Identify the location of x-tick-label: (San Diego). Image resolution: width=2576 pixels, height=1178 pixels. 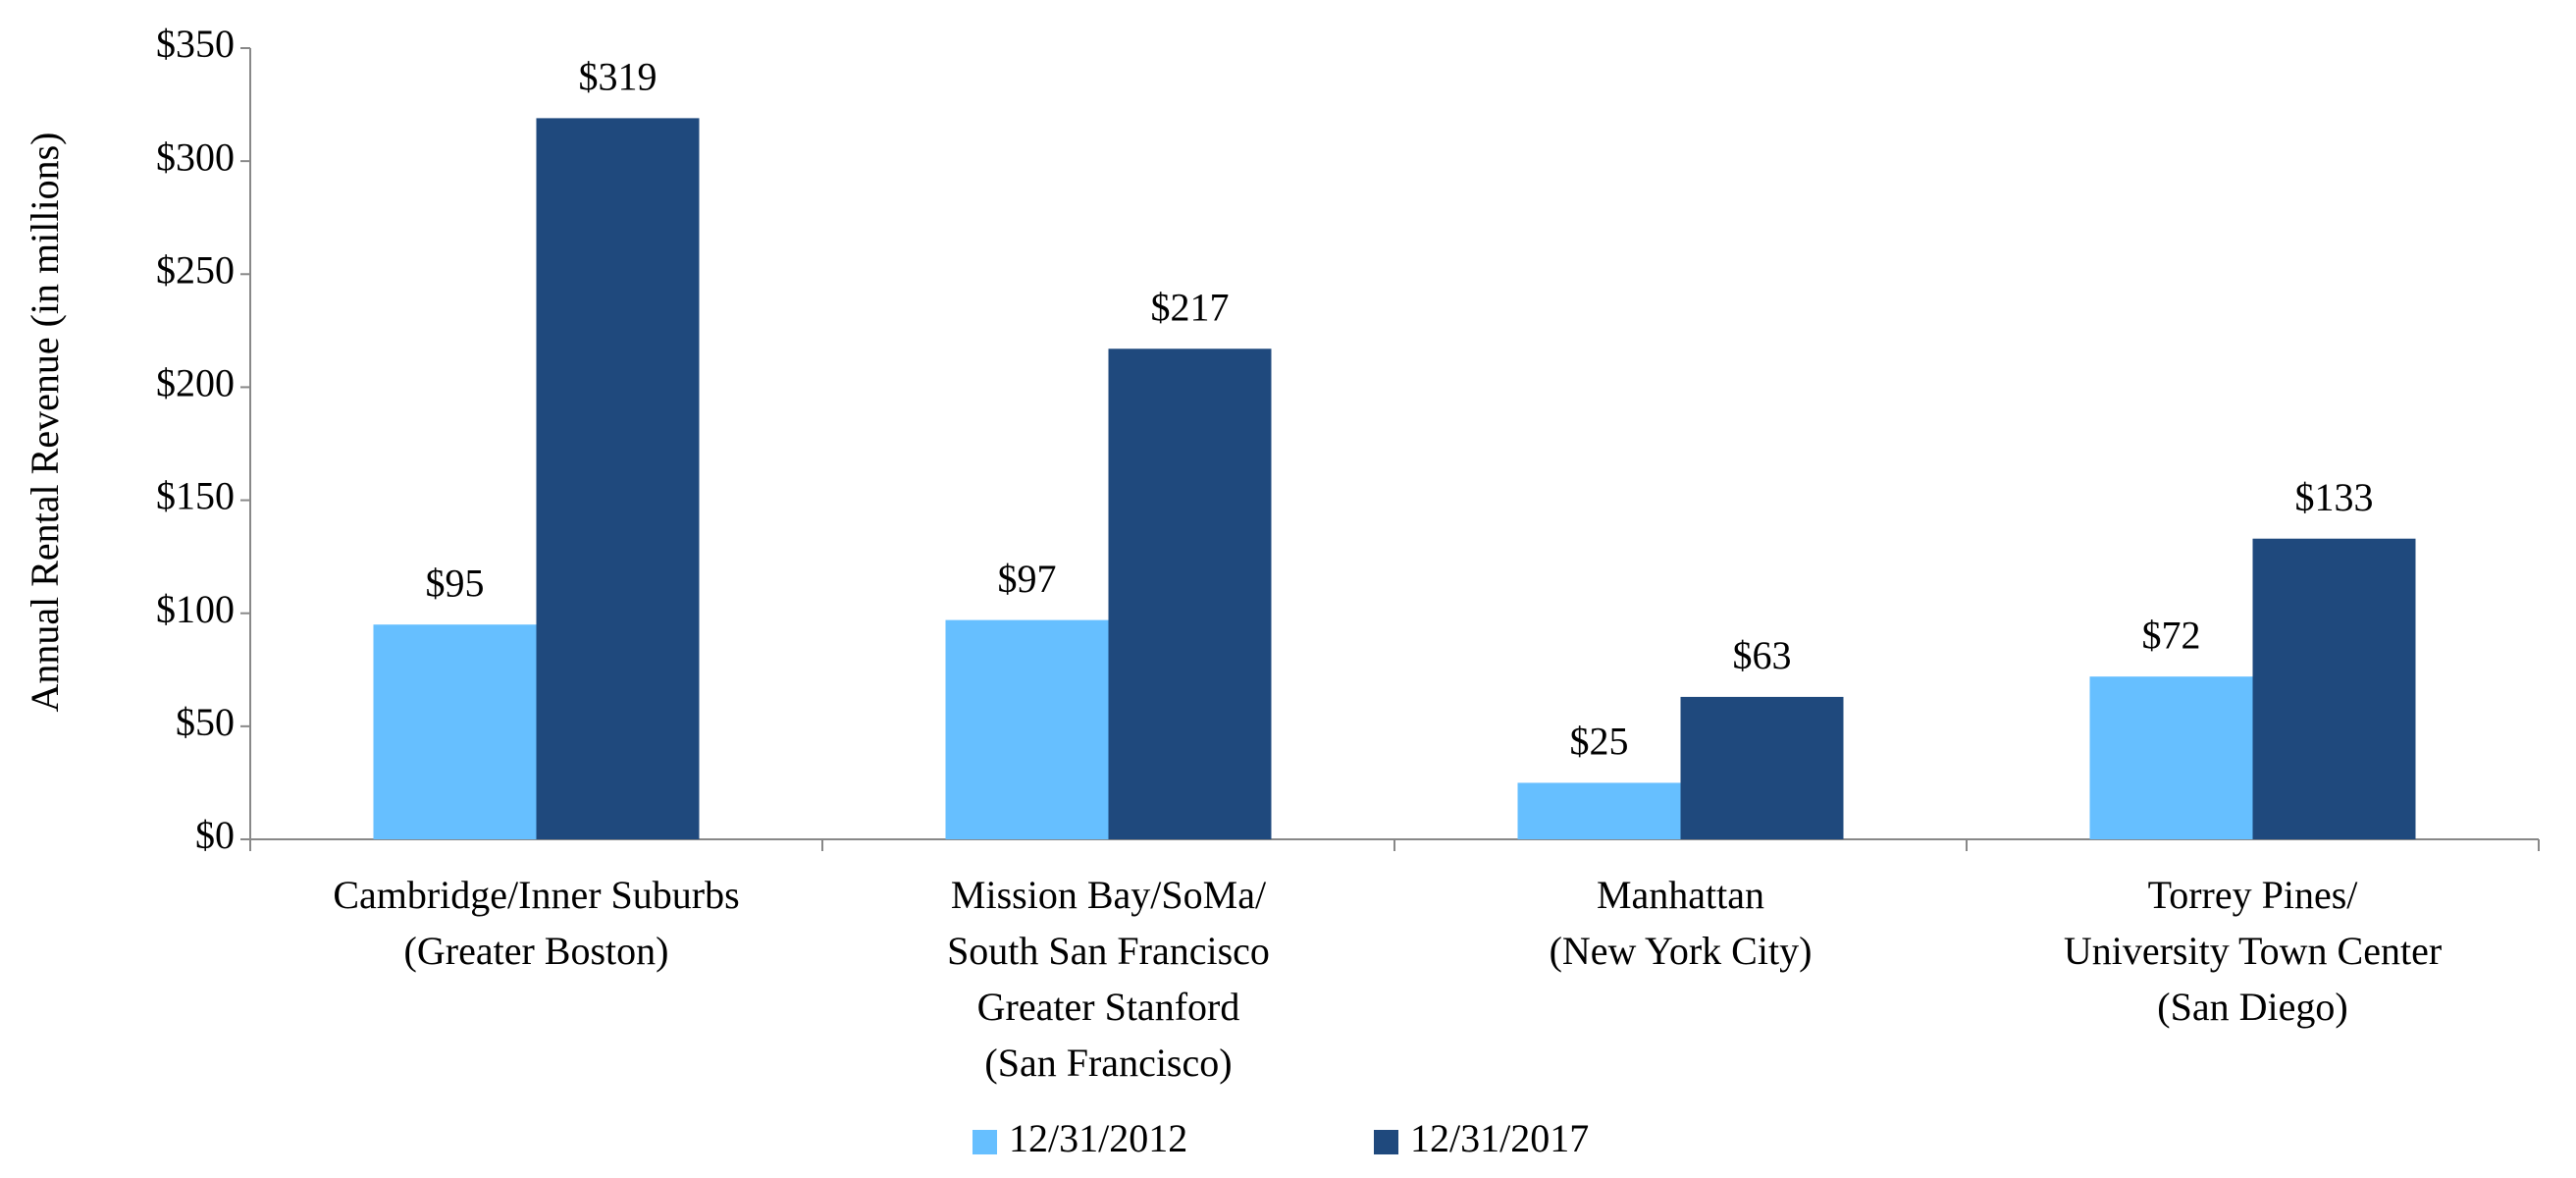
(2252, 1007).